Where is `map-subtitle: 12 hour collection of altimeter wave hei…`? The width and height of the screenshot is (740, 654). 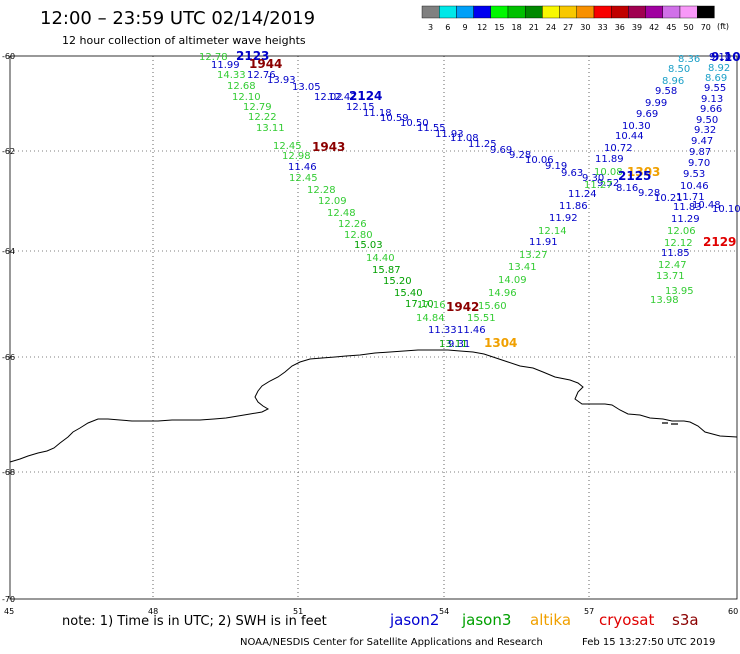
map-subtitle: 12 hour collection of altimeter wave hei… is located at coordinates (184, 40).